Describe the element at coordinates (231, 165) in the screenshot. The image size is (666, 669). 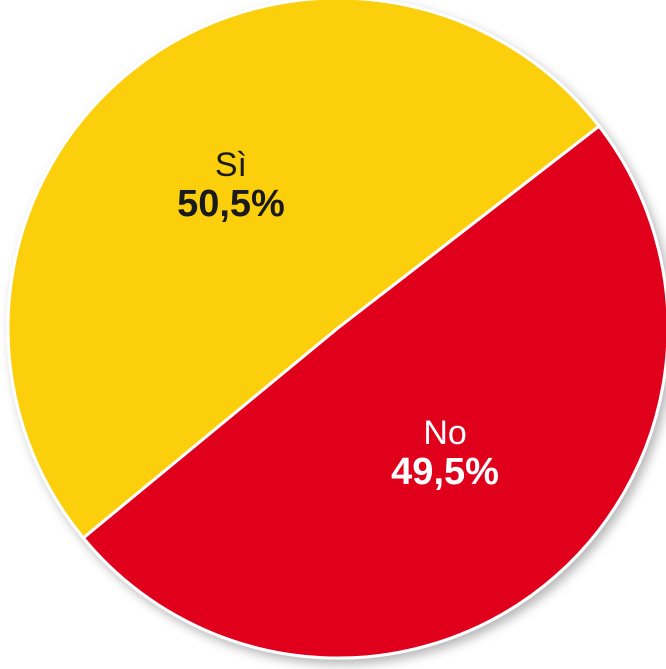
I see `slice-label-si: Sì` at that location.